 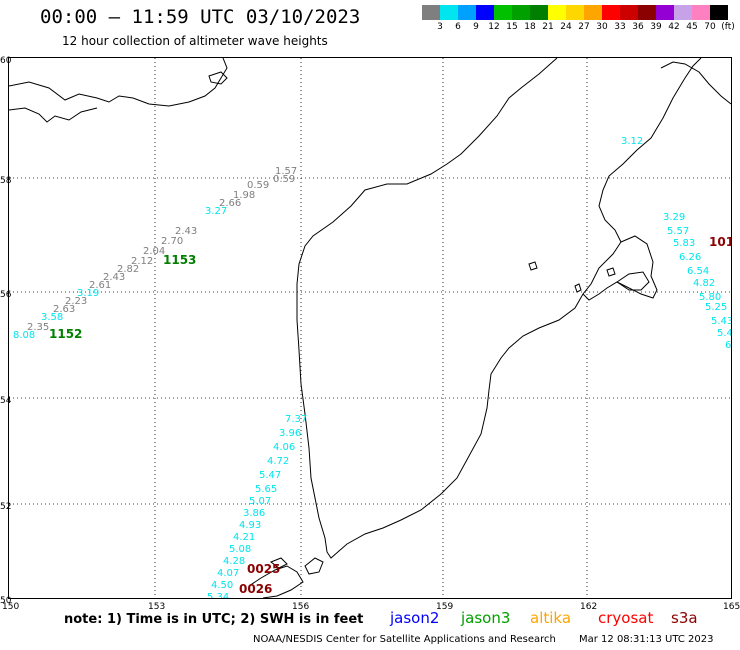 What do you see at coordinates (290, 433) in the screenshot?
I see `wave-height-value: 3.96` at bounding box center [290, 433].